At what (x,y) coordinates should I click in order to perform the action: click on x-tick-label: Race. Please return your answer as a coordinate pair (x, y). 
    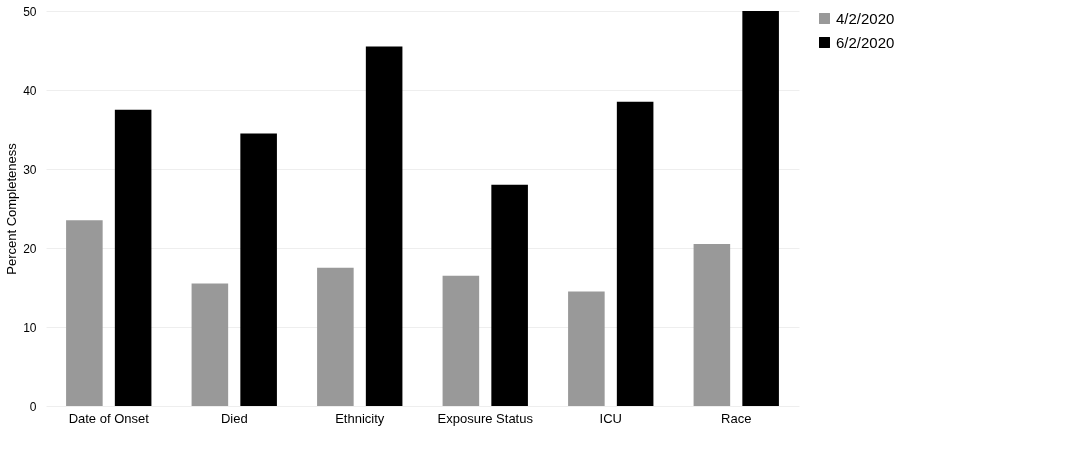
    Looking at the image, I should click on (736, 418).